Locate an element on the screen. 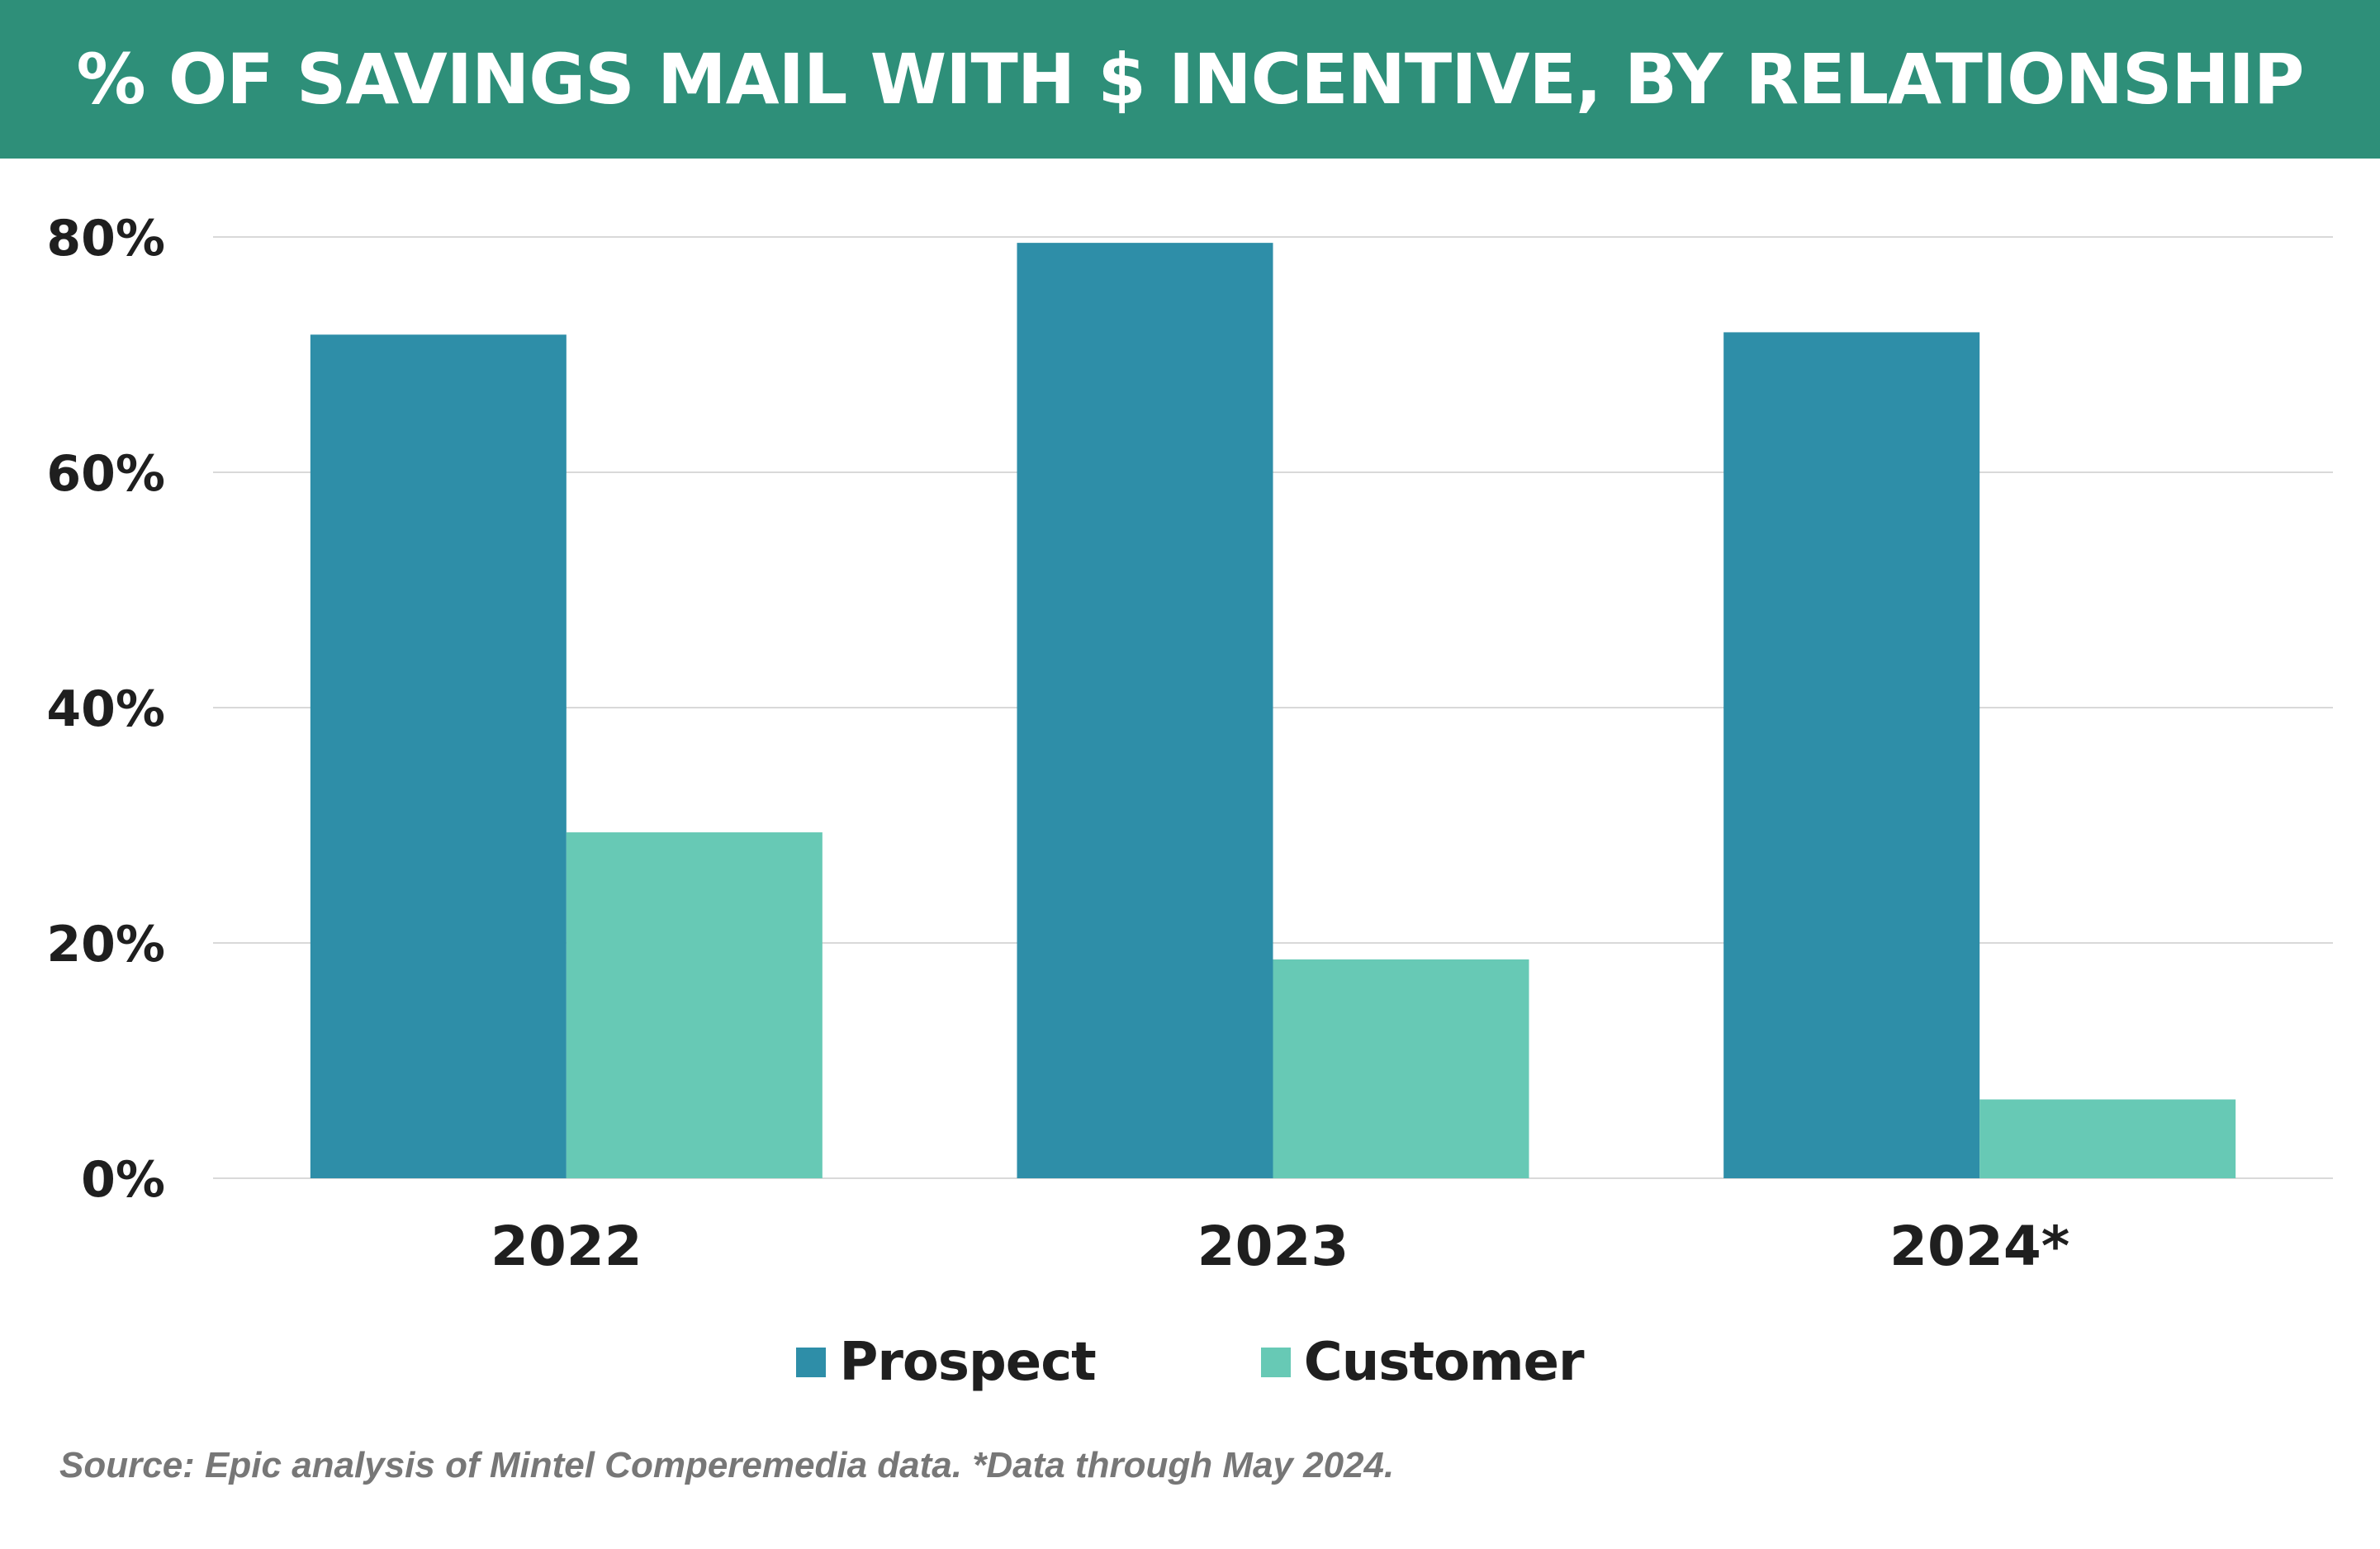  legend-item-customer: Customer is located at coordinates (1422, 1362).